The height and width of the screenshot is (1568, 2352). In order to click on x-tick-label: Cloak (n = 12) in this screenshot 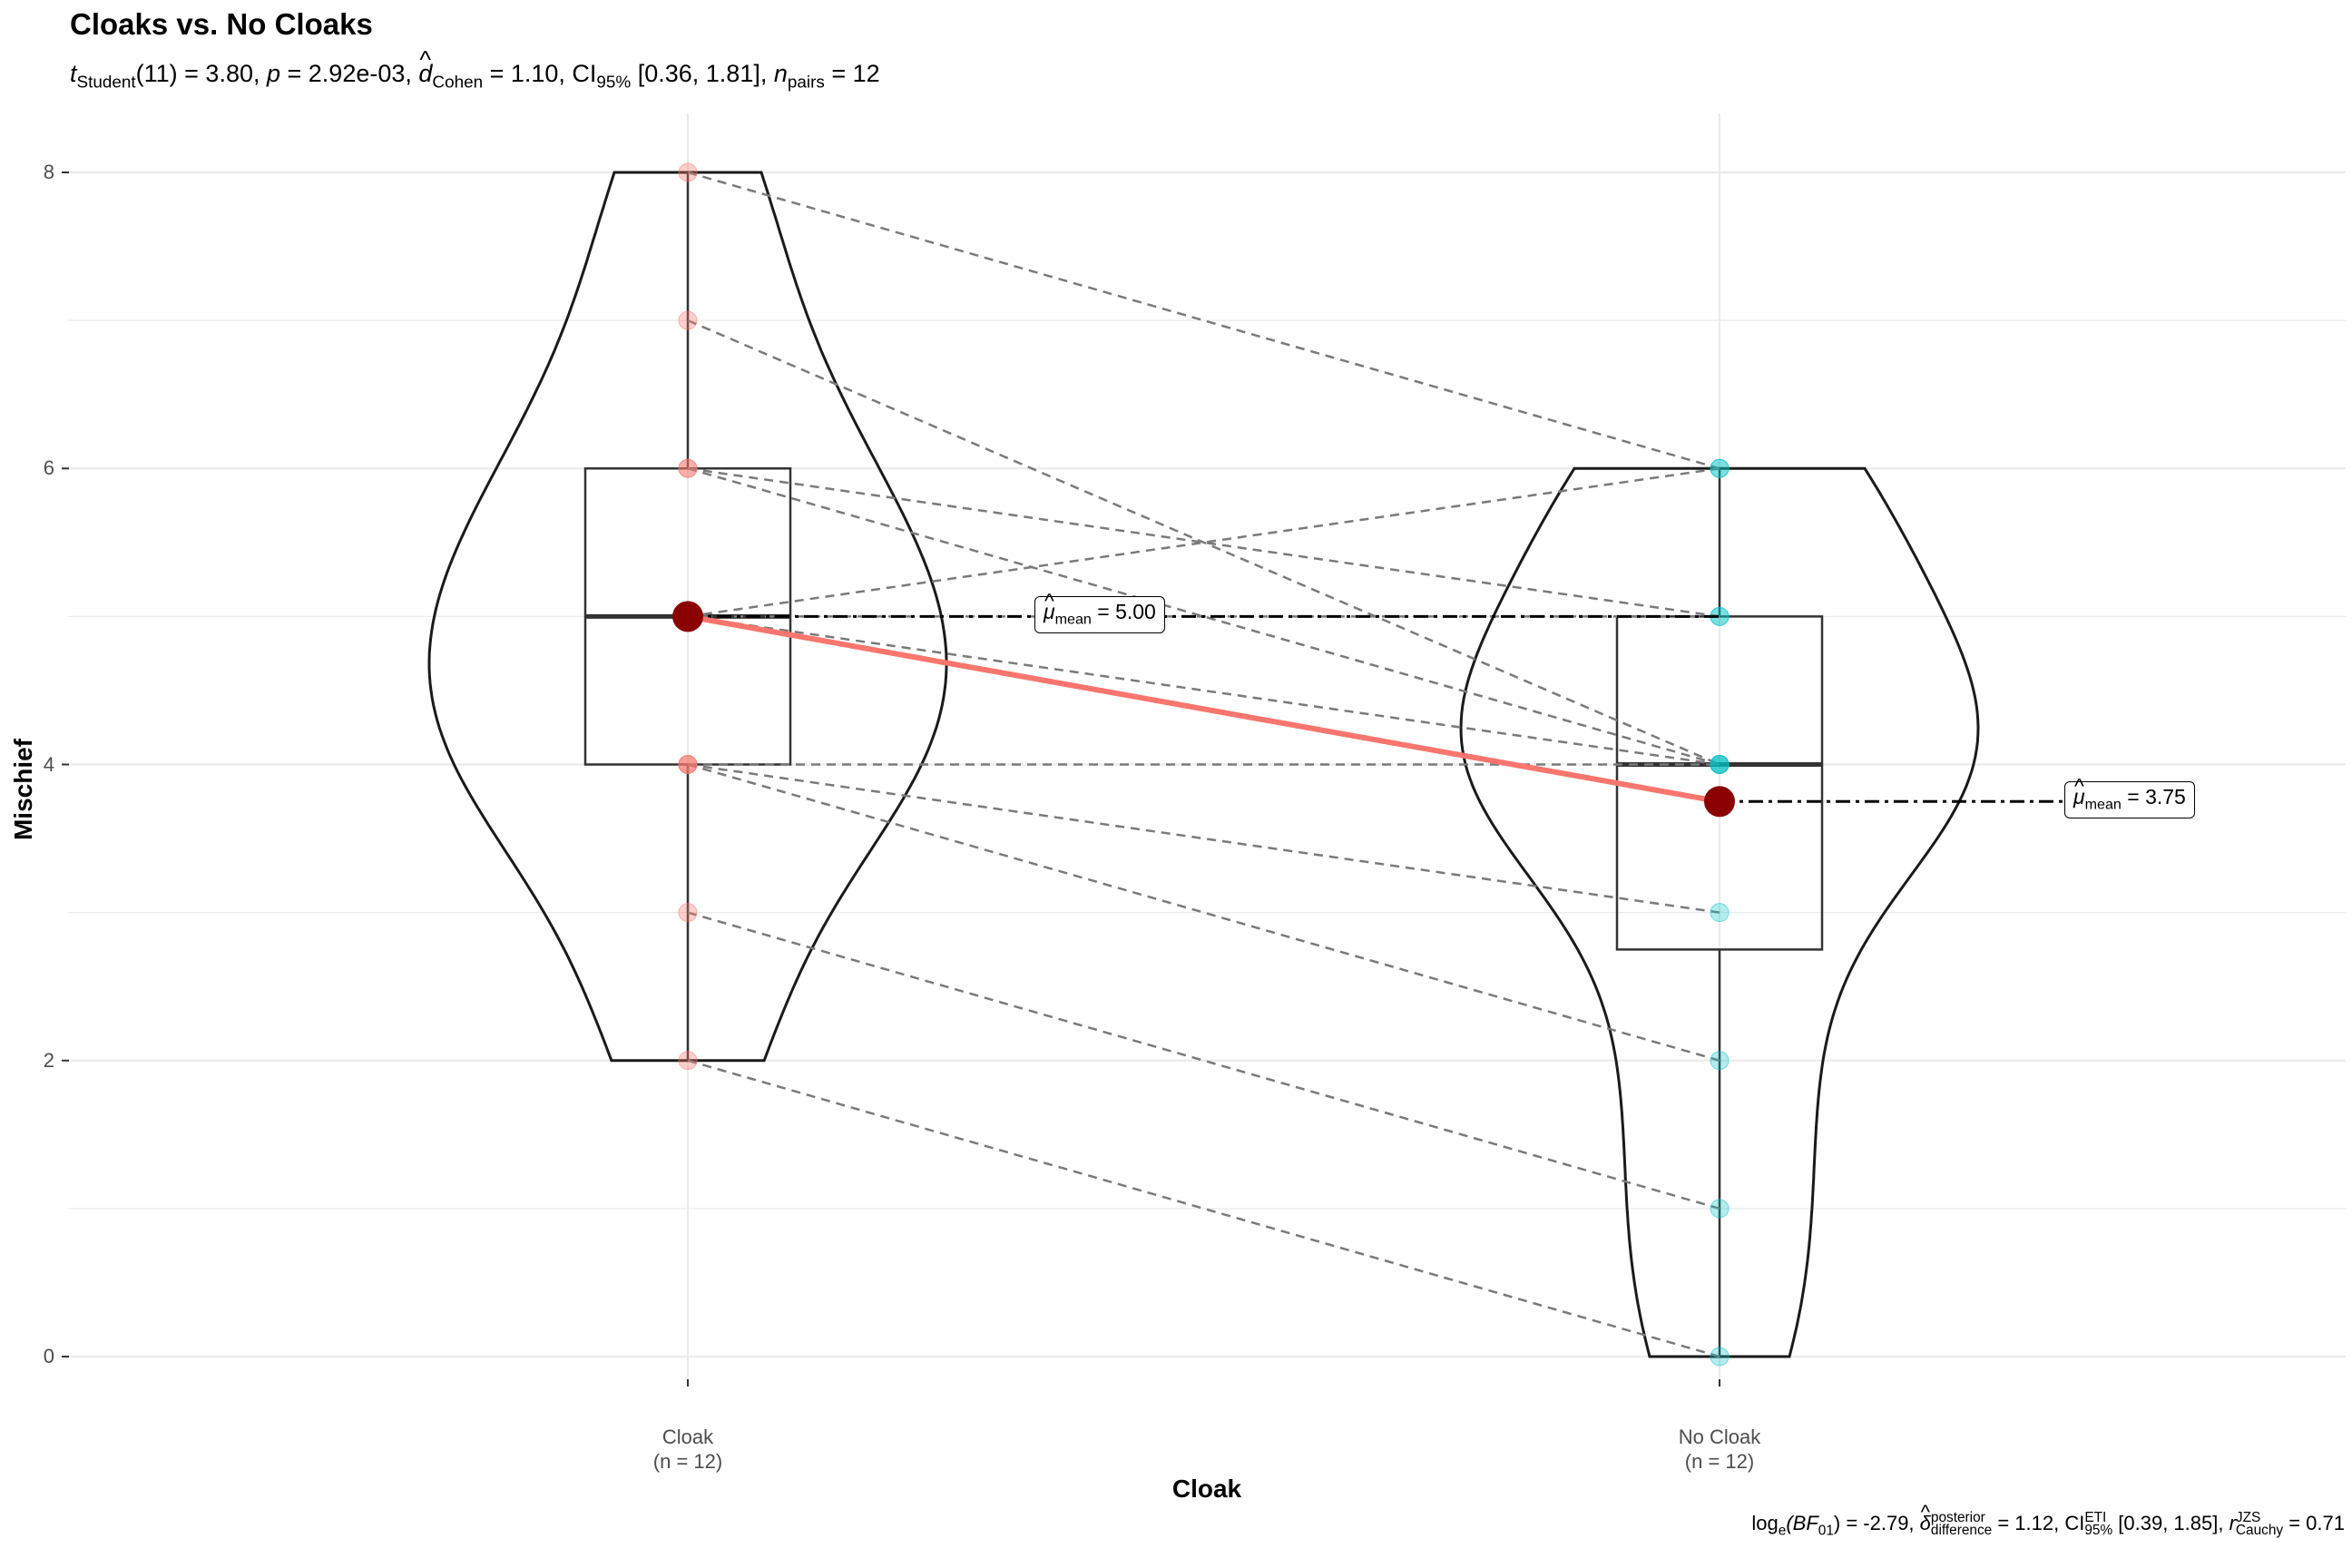, I will do `click(688, 1449)`.